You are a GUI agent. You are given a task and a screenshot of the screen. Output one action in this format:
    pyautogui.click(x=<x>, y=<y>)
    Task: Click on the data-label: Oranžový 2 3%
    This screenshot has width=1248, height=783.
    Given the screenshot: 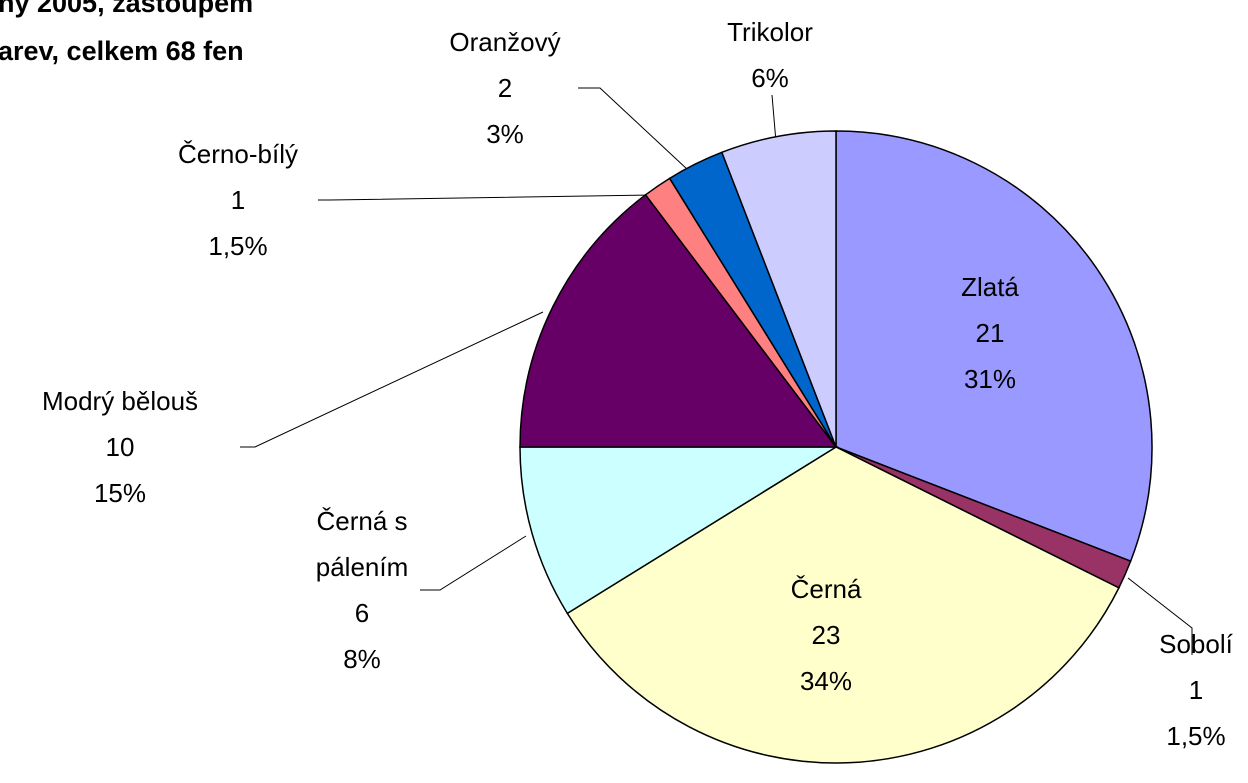 What is the action you would take?
    pyautogui.click(x=504, y=88)
    